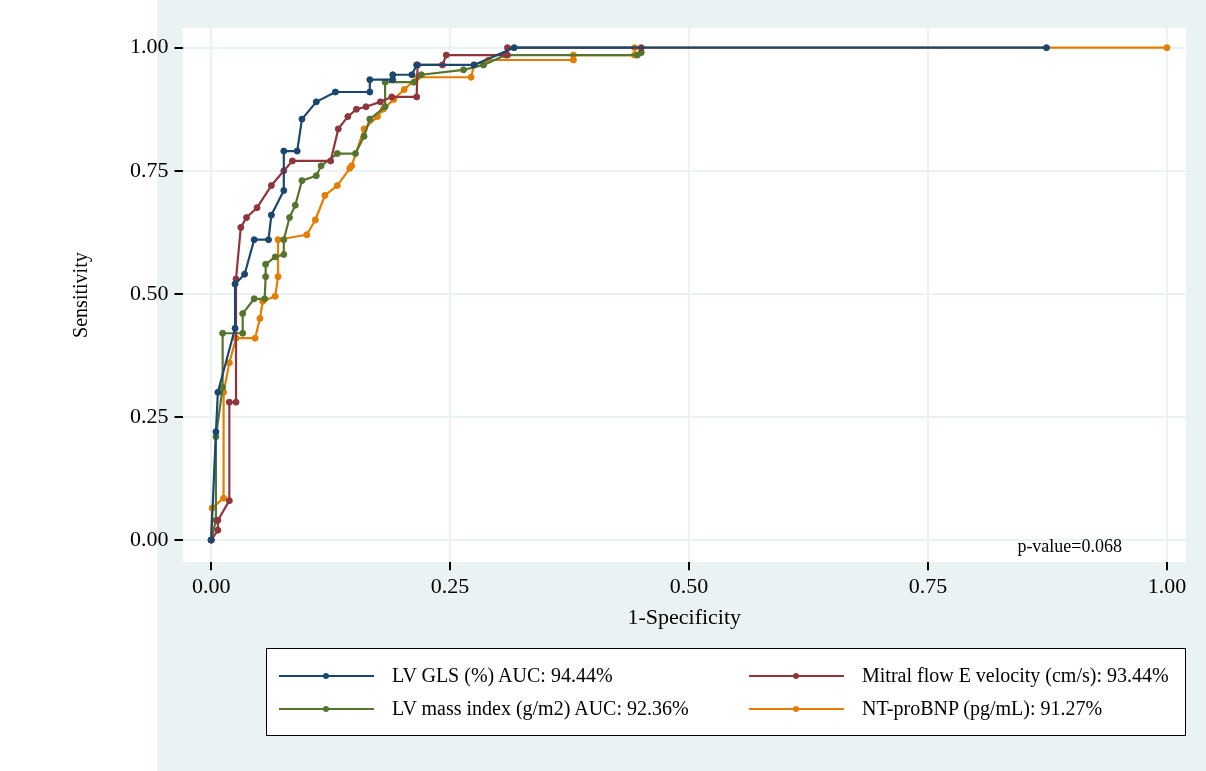  I want to click on annotation: p-value=0.068, so click(1069, 546).